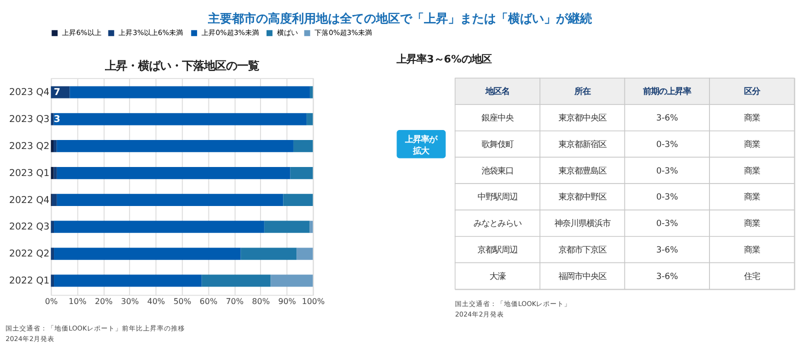 The height and width of the screenshot is (362, 800). What do you see at coordinates (29, 227) in the screenshot?
I see `y-tick-label: 2022 Q3` at bounding box center [29, 227].